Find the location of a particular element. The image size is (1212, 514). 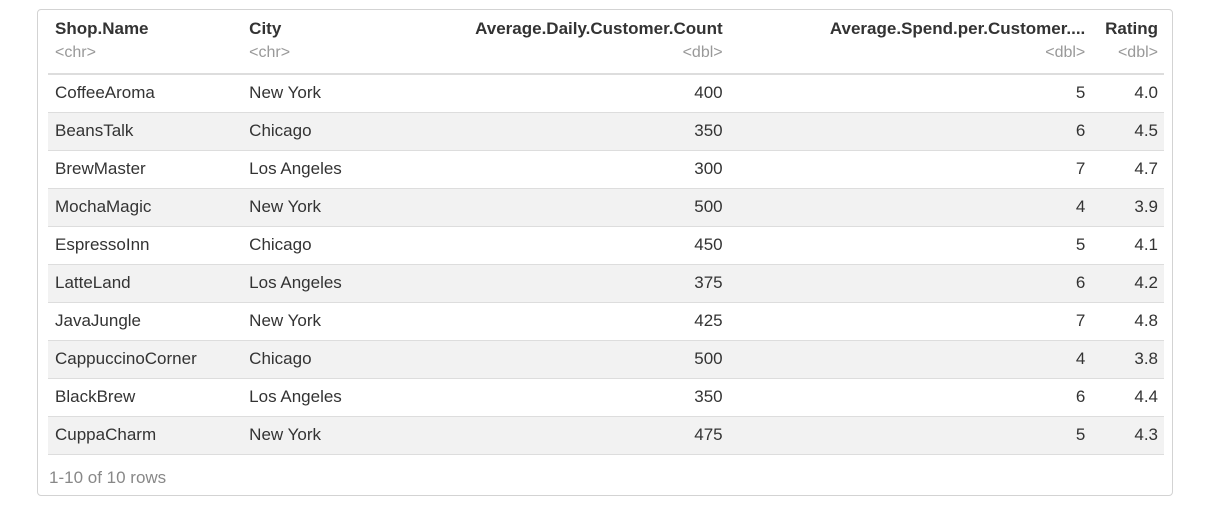

table-row: BlackBrew Los Angeles 350 6 4.4 is located at coordinates (606, 396).